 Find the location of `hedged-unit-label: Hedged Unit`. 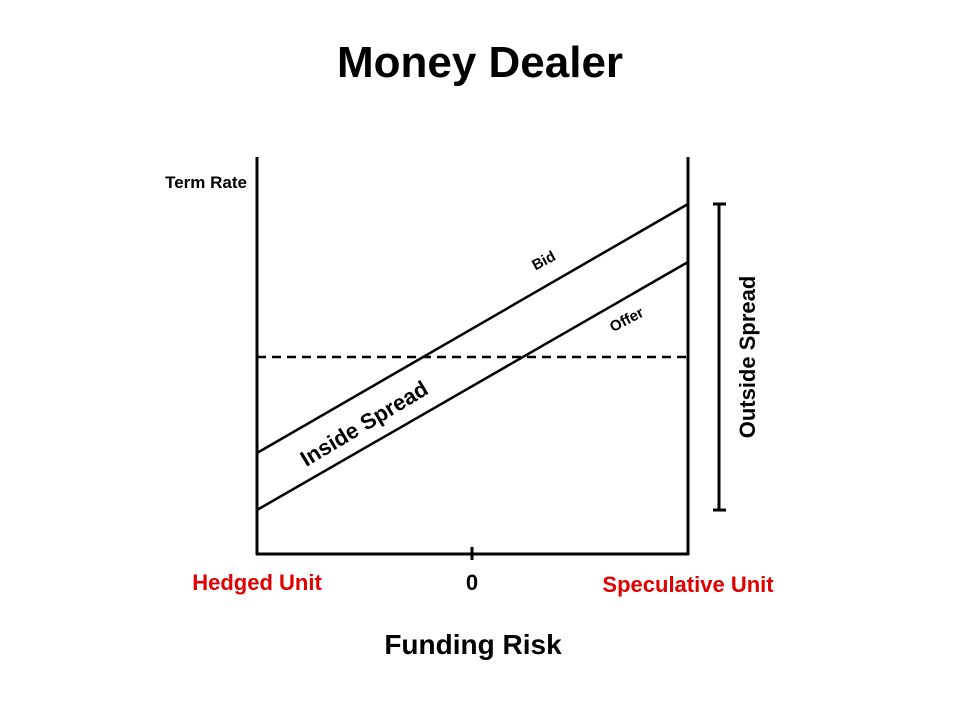

hedged-unit-label: Hedged Unit is located at coordinates (257, 582).